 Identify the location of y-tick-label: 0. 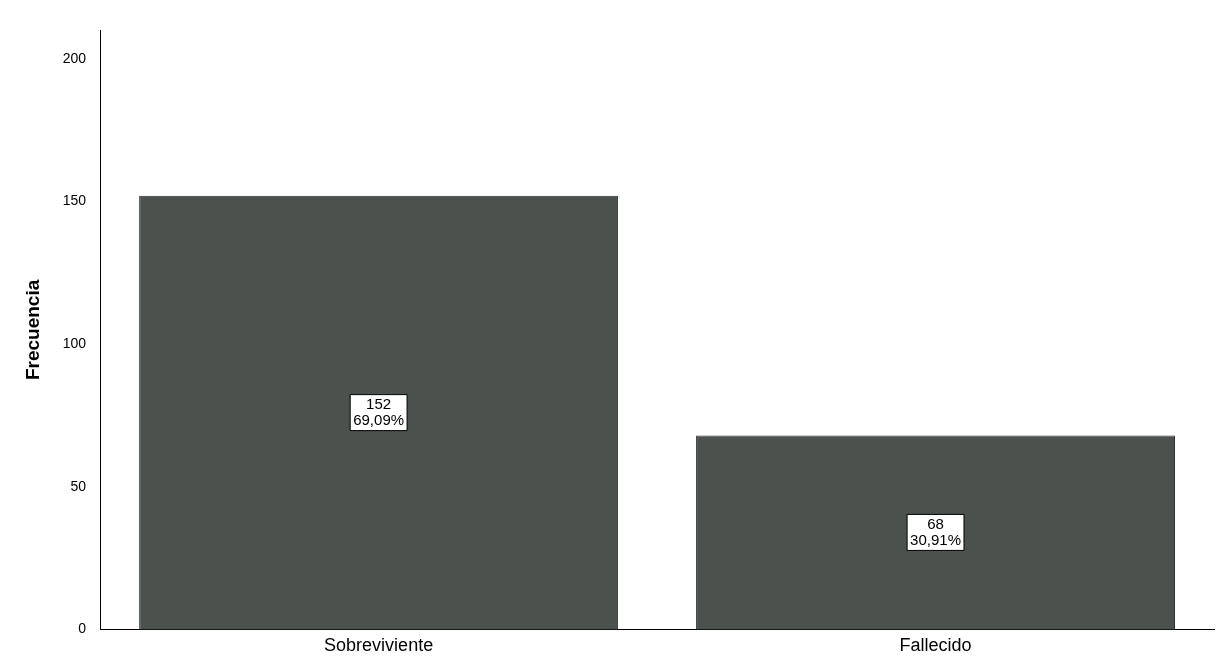
(82, 628).